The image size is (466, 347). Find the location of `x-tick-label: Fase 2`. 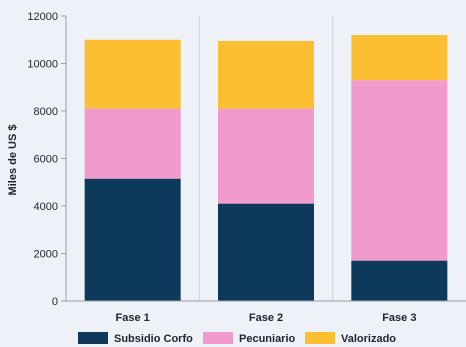

x-tick-label: Fase 2 is located at coordinates (266, 318).